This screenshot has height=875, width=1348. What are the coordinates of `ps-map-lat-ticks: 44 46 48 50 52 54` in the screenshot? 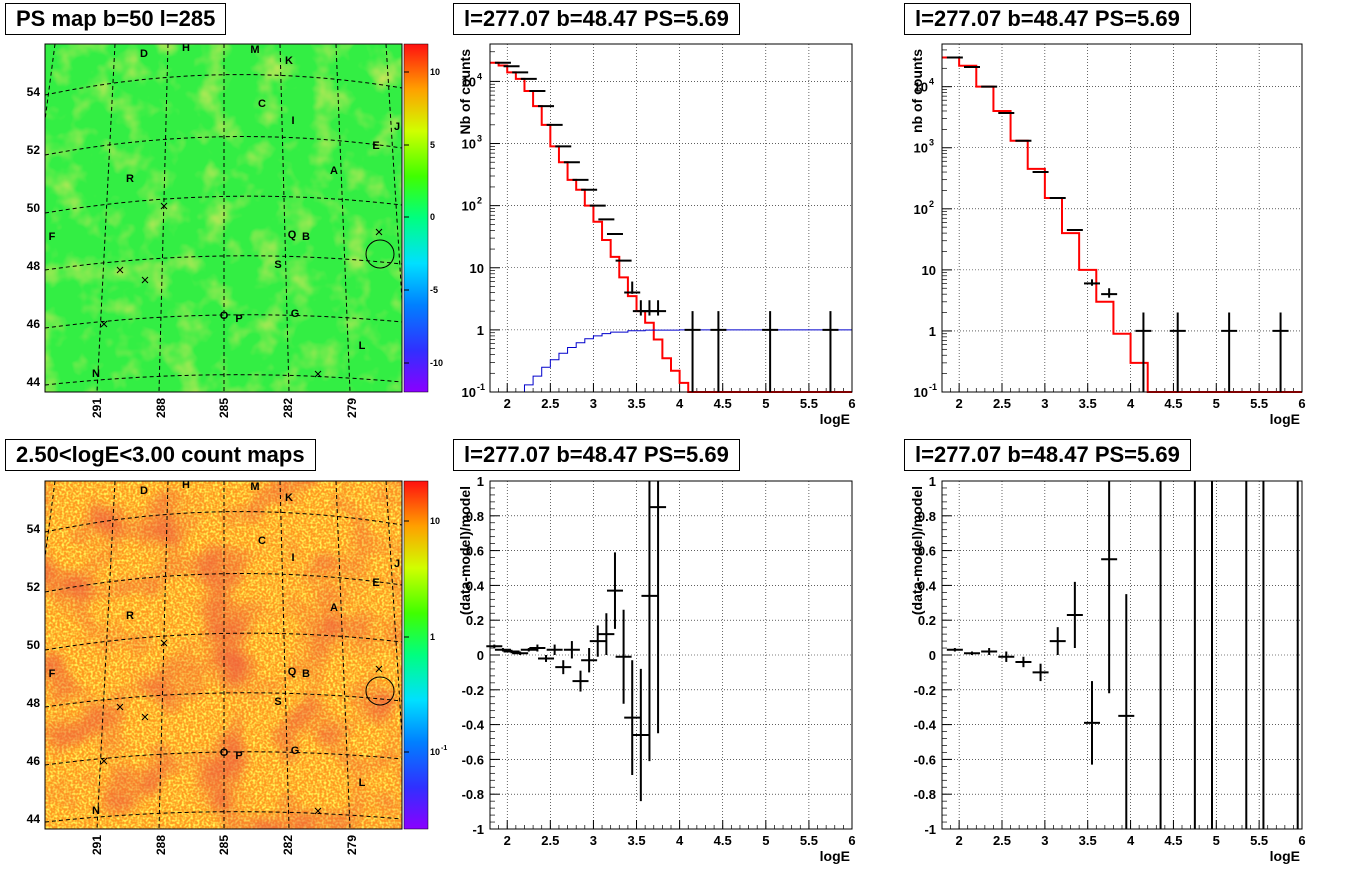 It's located at (34, 237).